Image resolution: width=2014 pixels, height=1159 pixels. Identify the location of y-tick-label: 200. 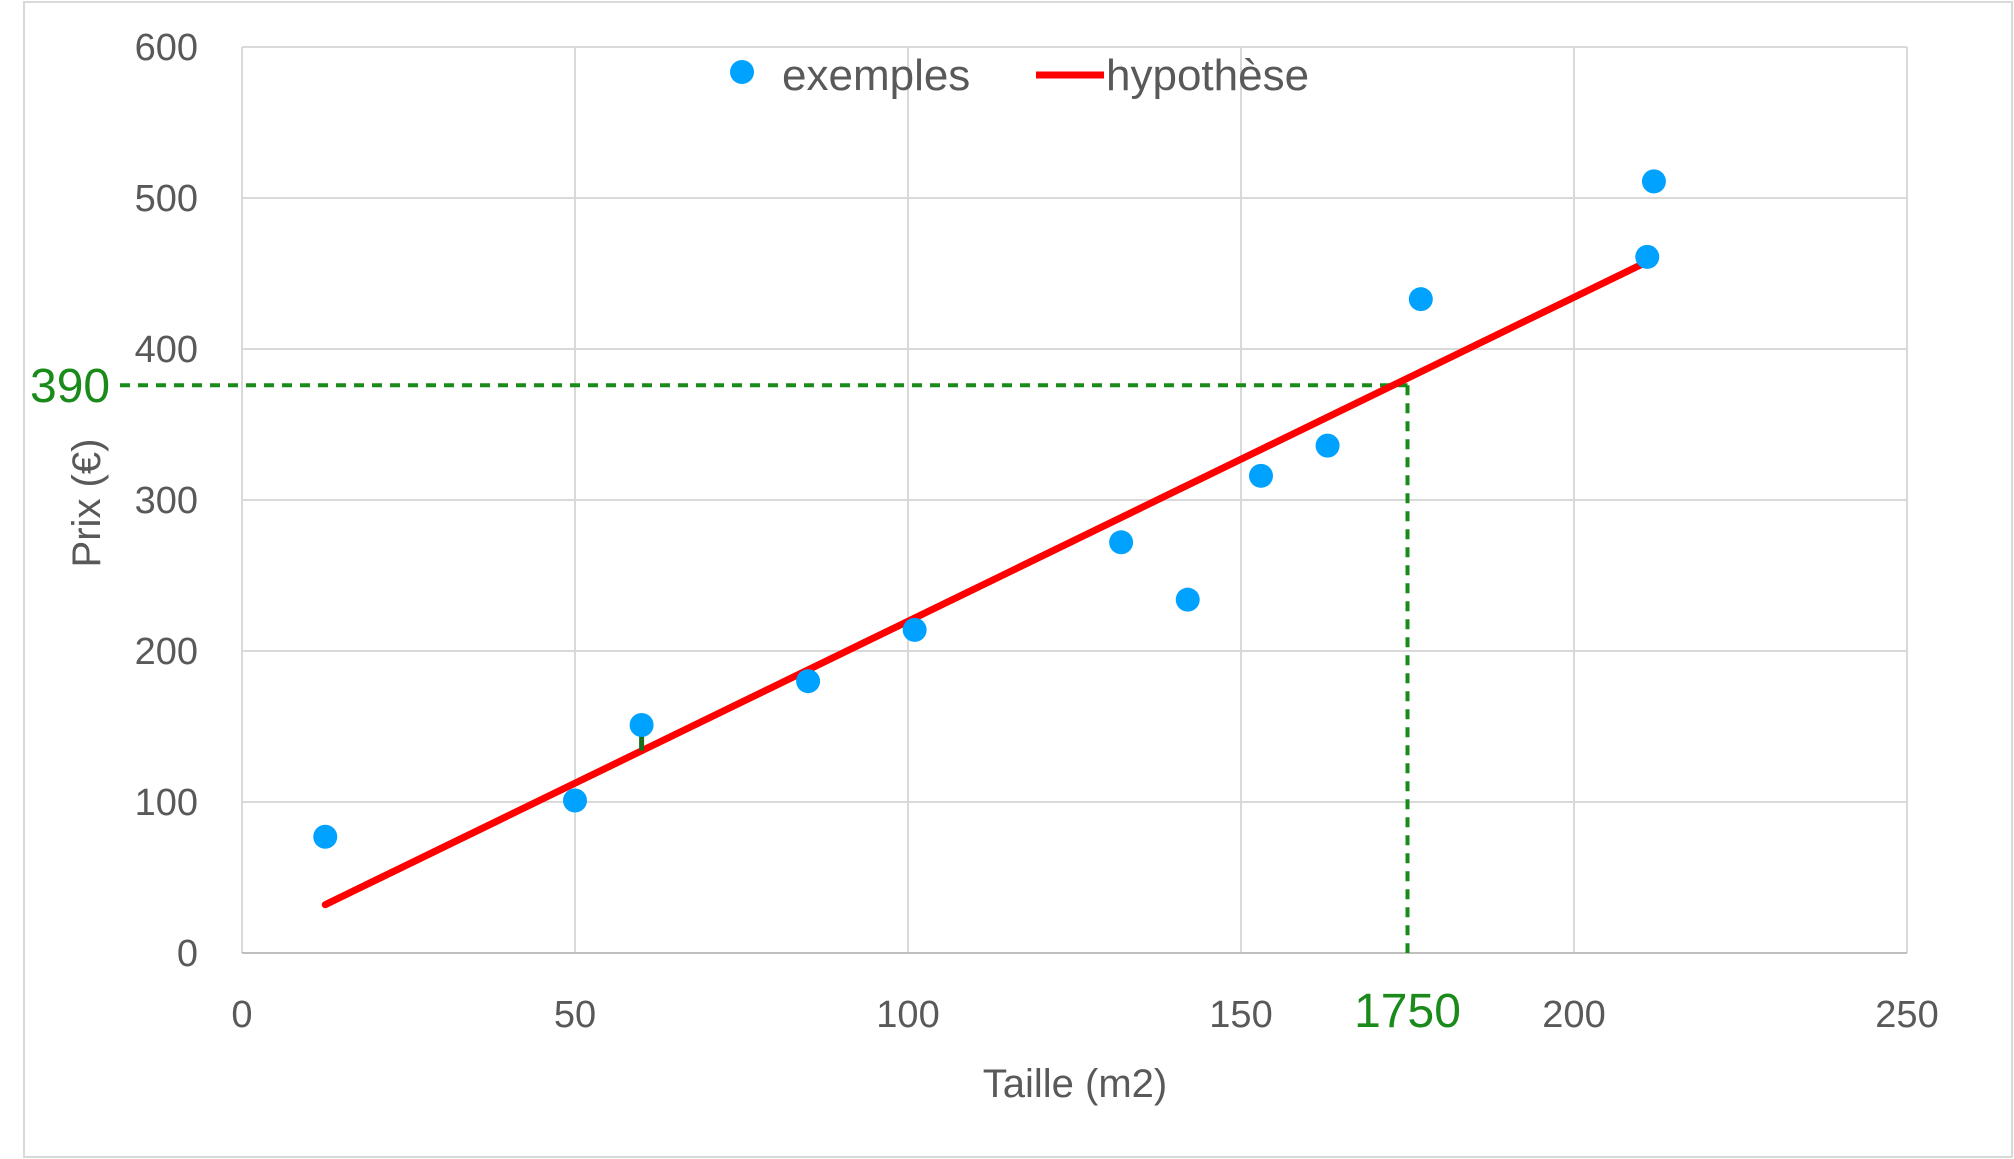
(166, 652).